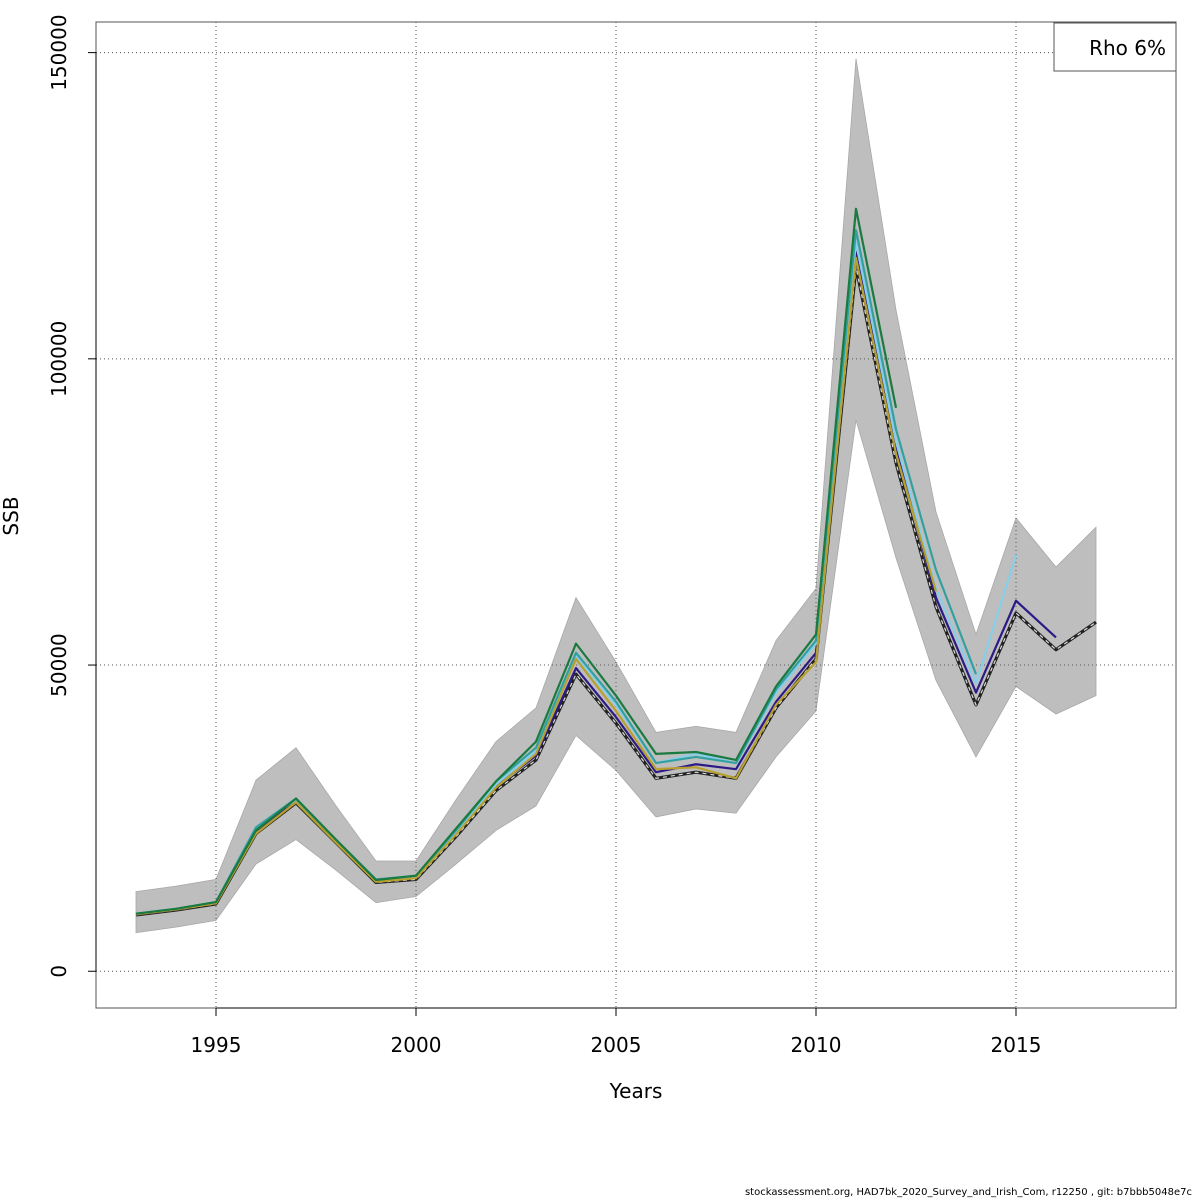  What do you see at coordinates (72, 496) in the screenshot?
I see `y-axis: 0 50000 100000 150000` at bounding box center [72, 496].